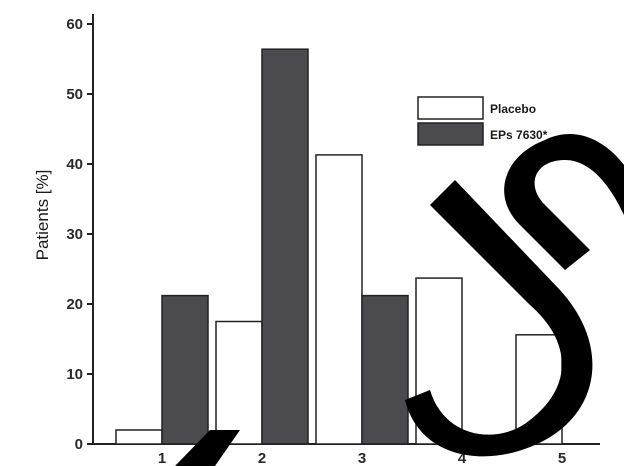 This screenshot has height=466, width=624. Describe the element at coordinates (79, 444) in the screenshot. I see `y-tick-label: 0` at that location.